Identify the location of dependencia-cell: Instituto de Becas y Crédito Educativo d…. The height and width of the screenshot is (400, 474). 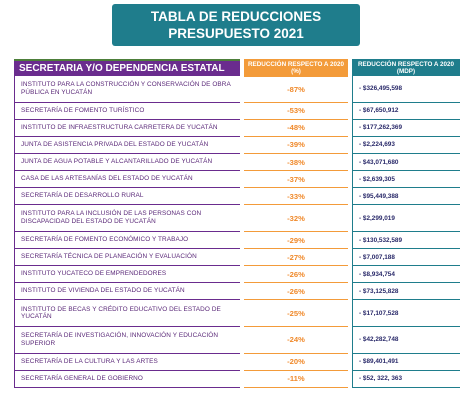
(127, 314).